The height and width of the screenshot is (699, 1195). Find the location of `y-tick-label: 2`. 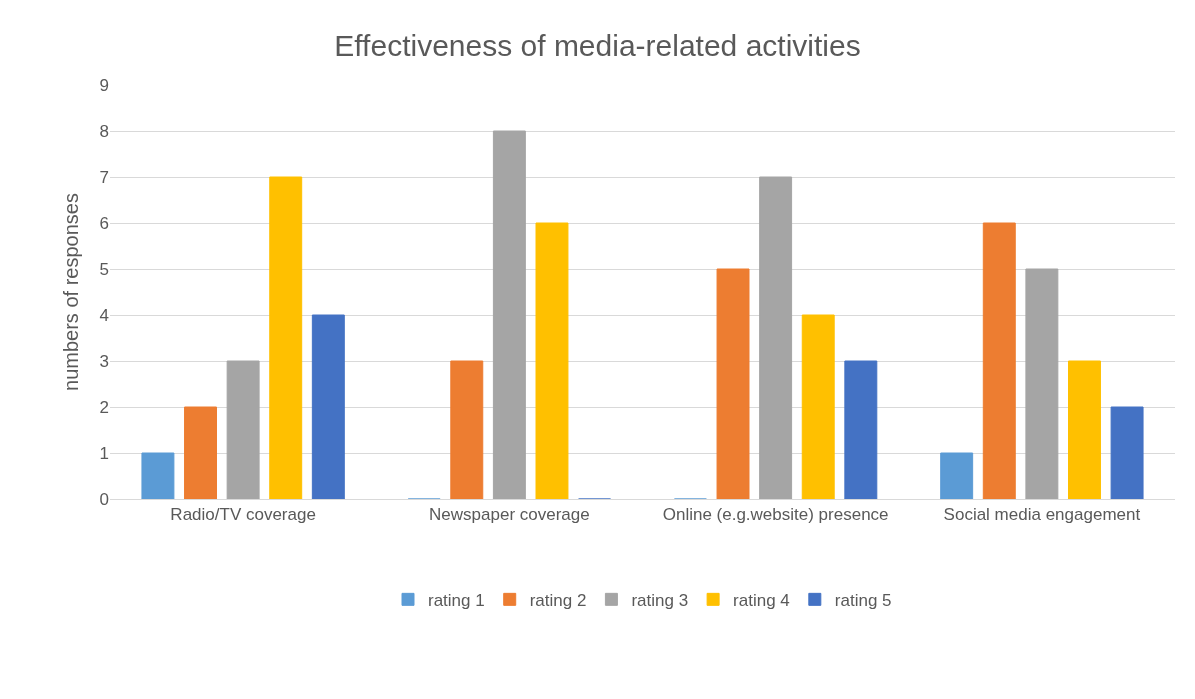

y-tick-label: 2 is located at coordinates (104, 407).